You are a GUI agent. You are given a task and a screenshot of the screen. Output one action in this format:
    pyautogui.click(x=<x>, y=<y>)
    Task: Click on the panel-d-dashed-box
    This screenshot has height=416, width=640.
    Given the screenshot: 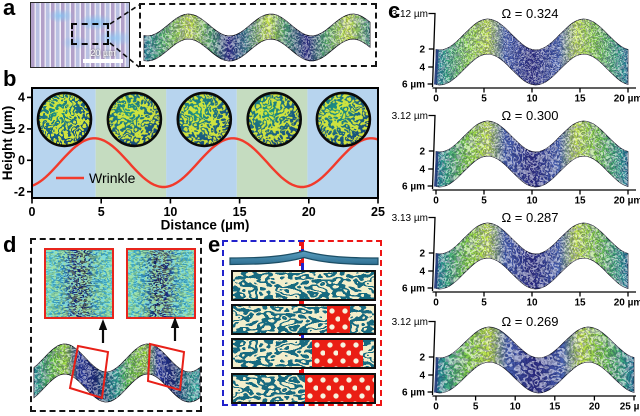 What is the action you would take?
    pyautogui.click(x=116, y=325)
    